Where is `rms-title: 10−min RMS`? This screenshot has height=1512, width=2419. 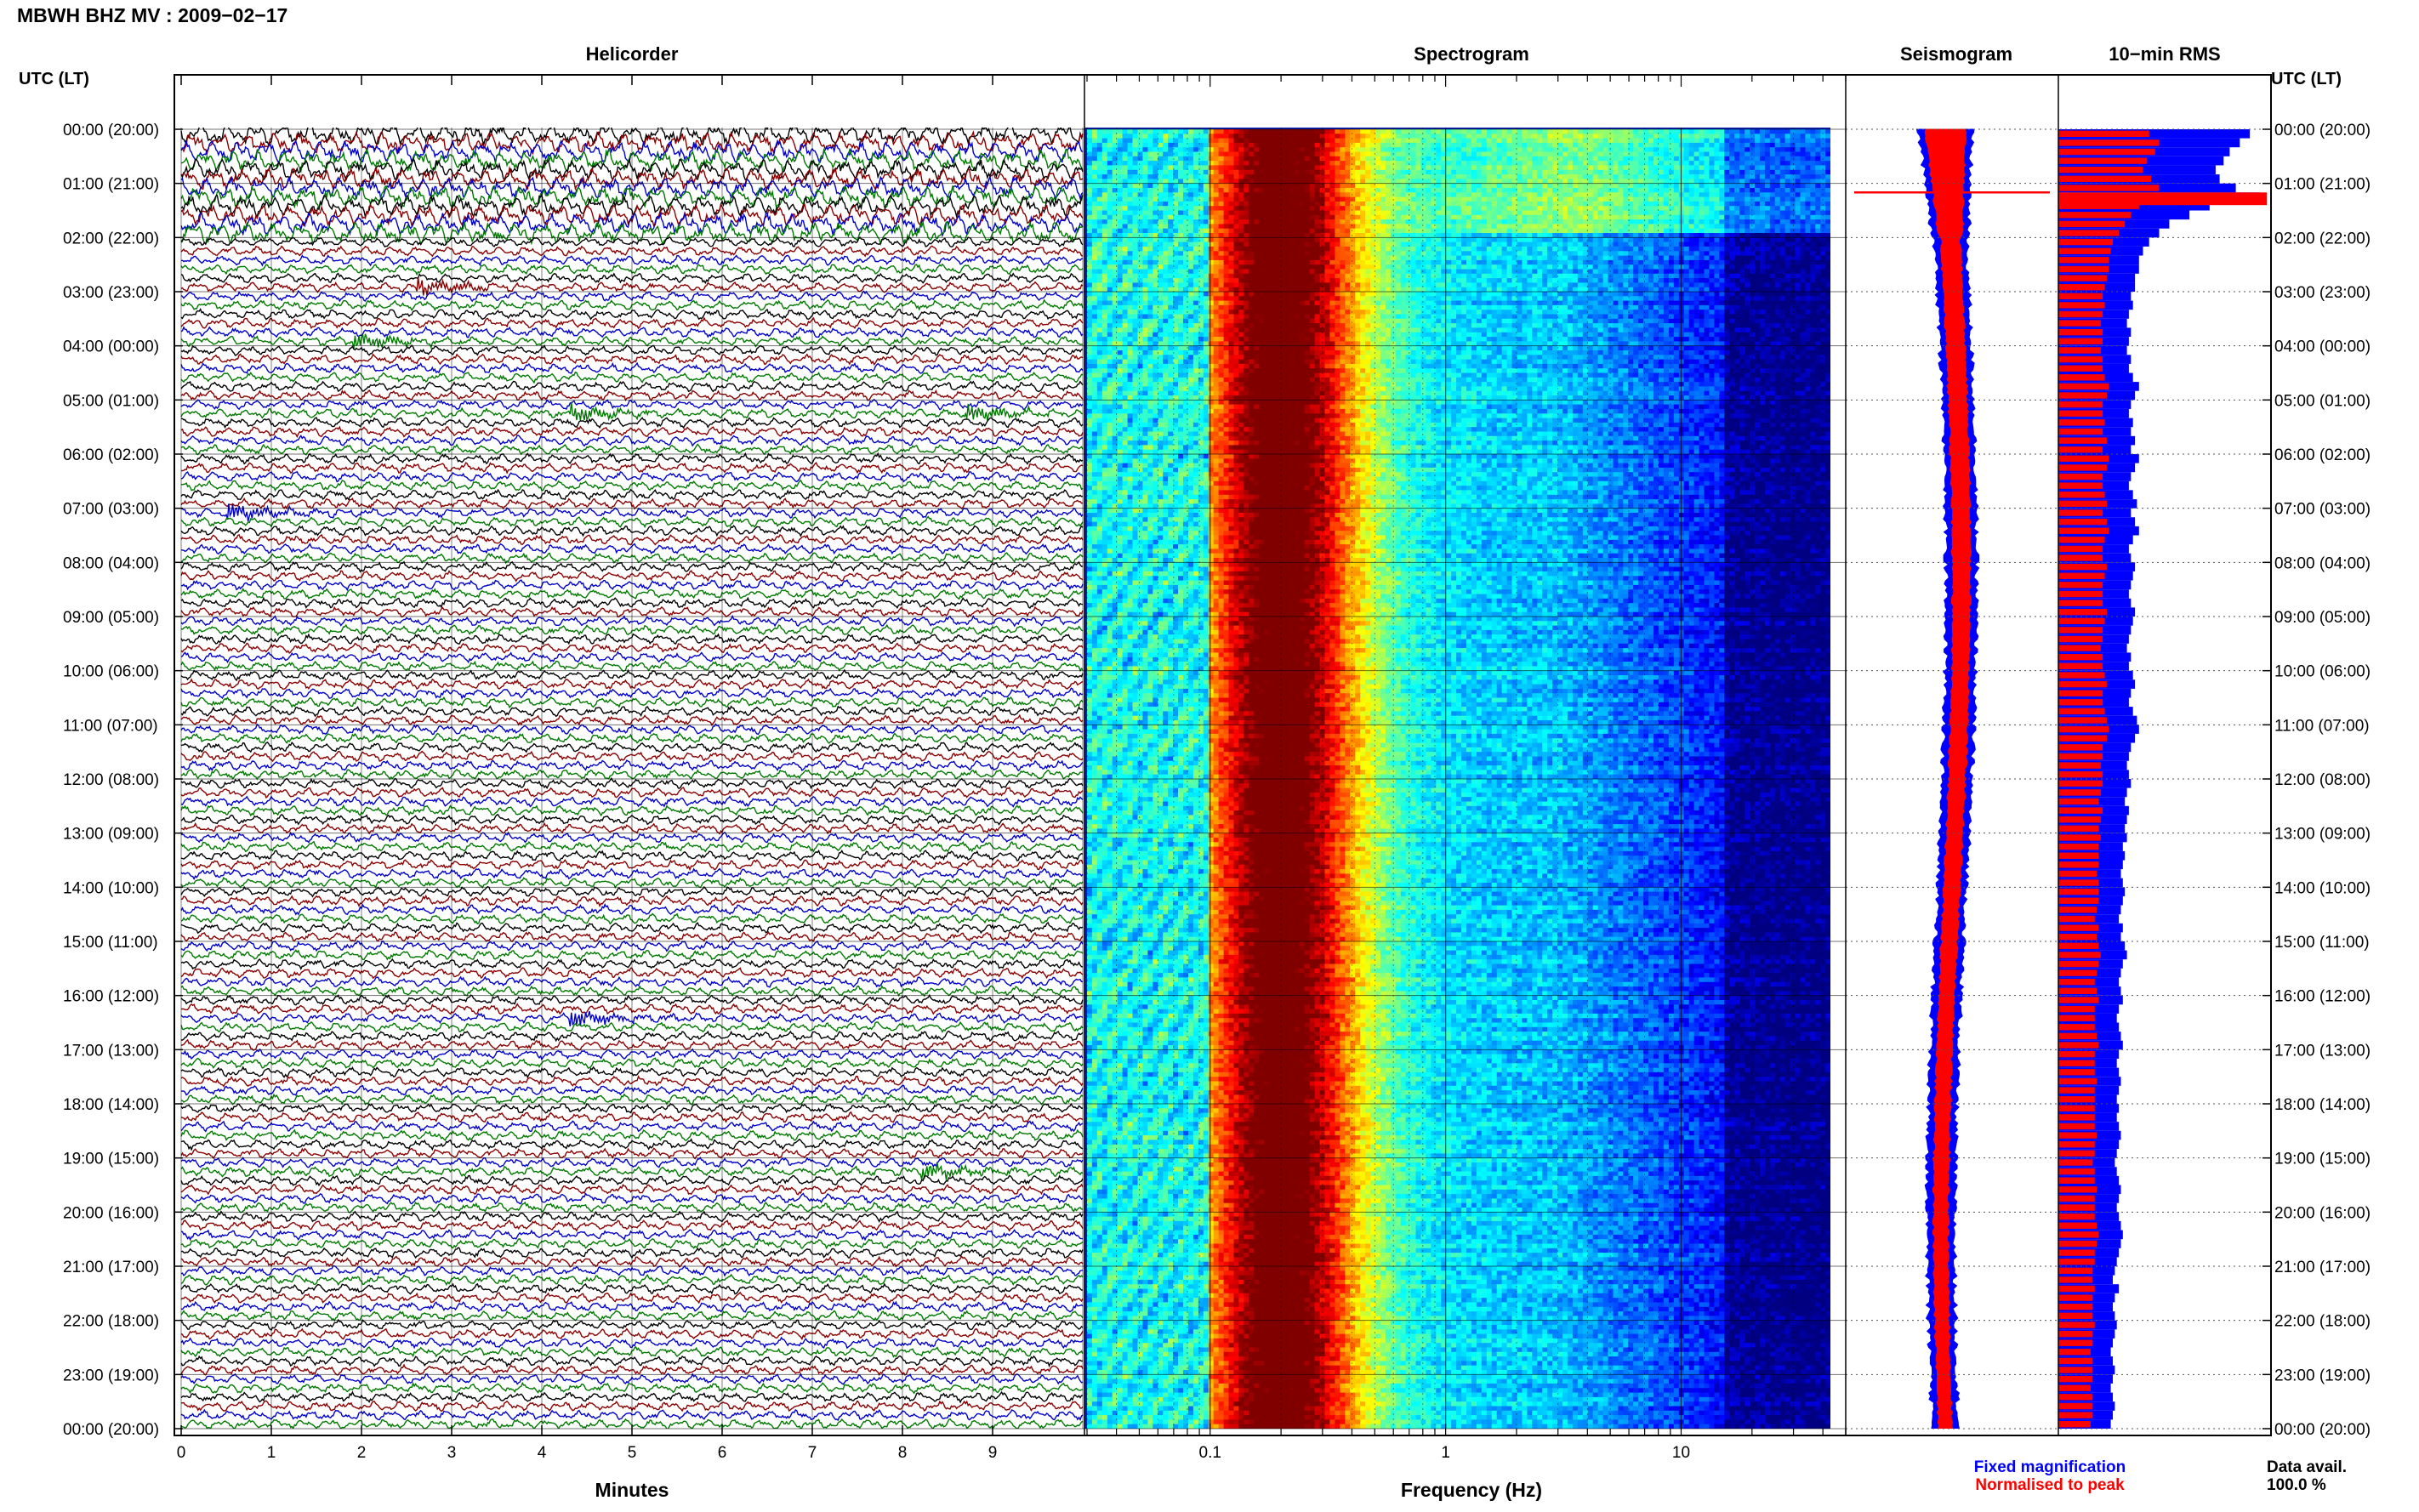 rms-title: 10−min RMS is located at coordinates (2164, 54).